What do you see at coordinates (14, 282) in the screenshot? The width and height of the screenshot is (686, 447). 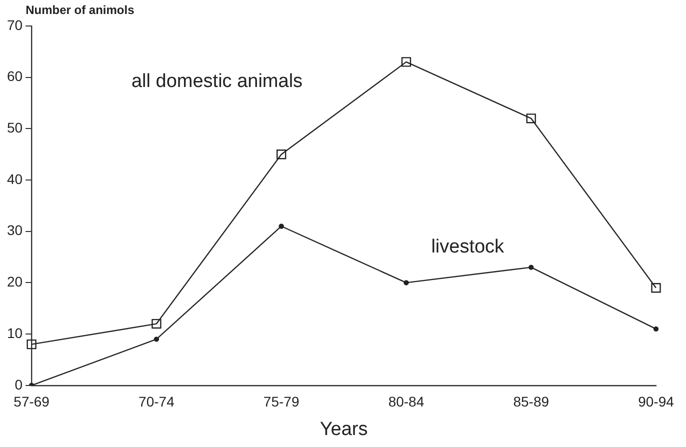 I see `y-tick-label: 20` at bounding box center [14, 282].